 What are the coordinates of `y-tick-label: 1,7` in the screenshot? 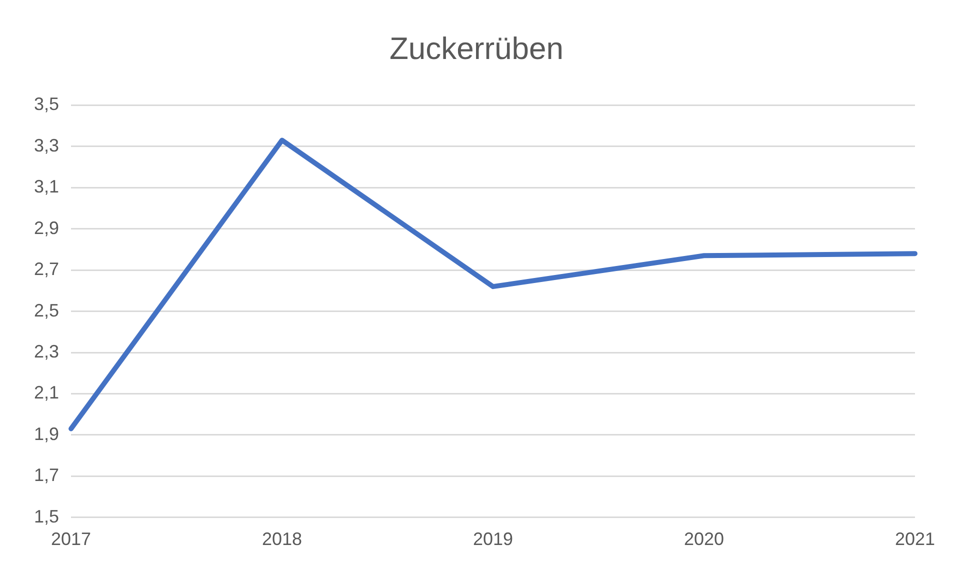 It's located at (47, 475).